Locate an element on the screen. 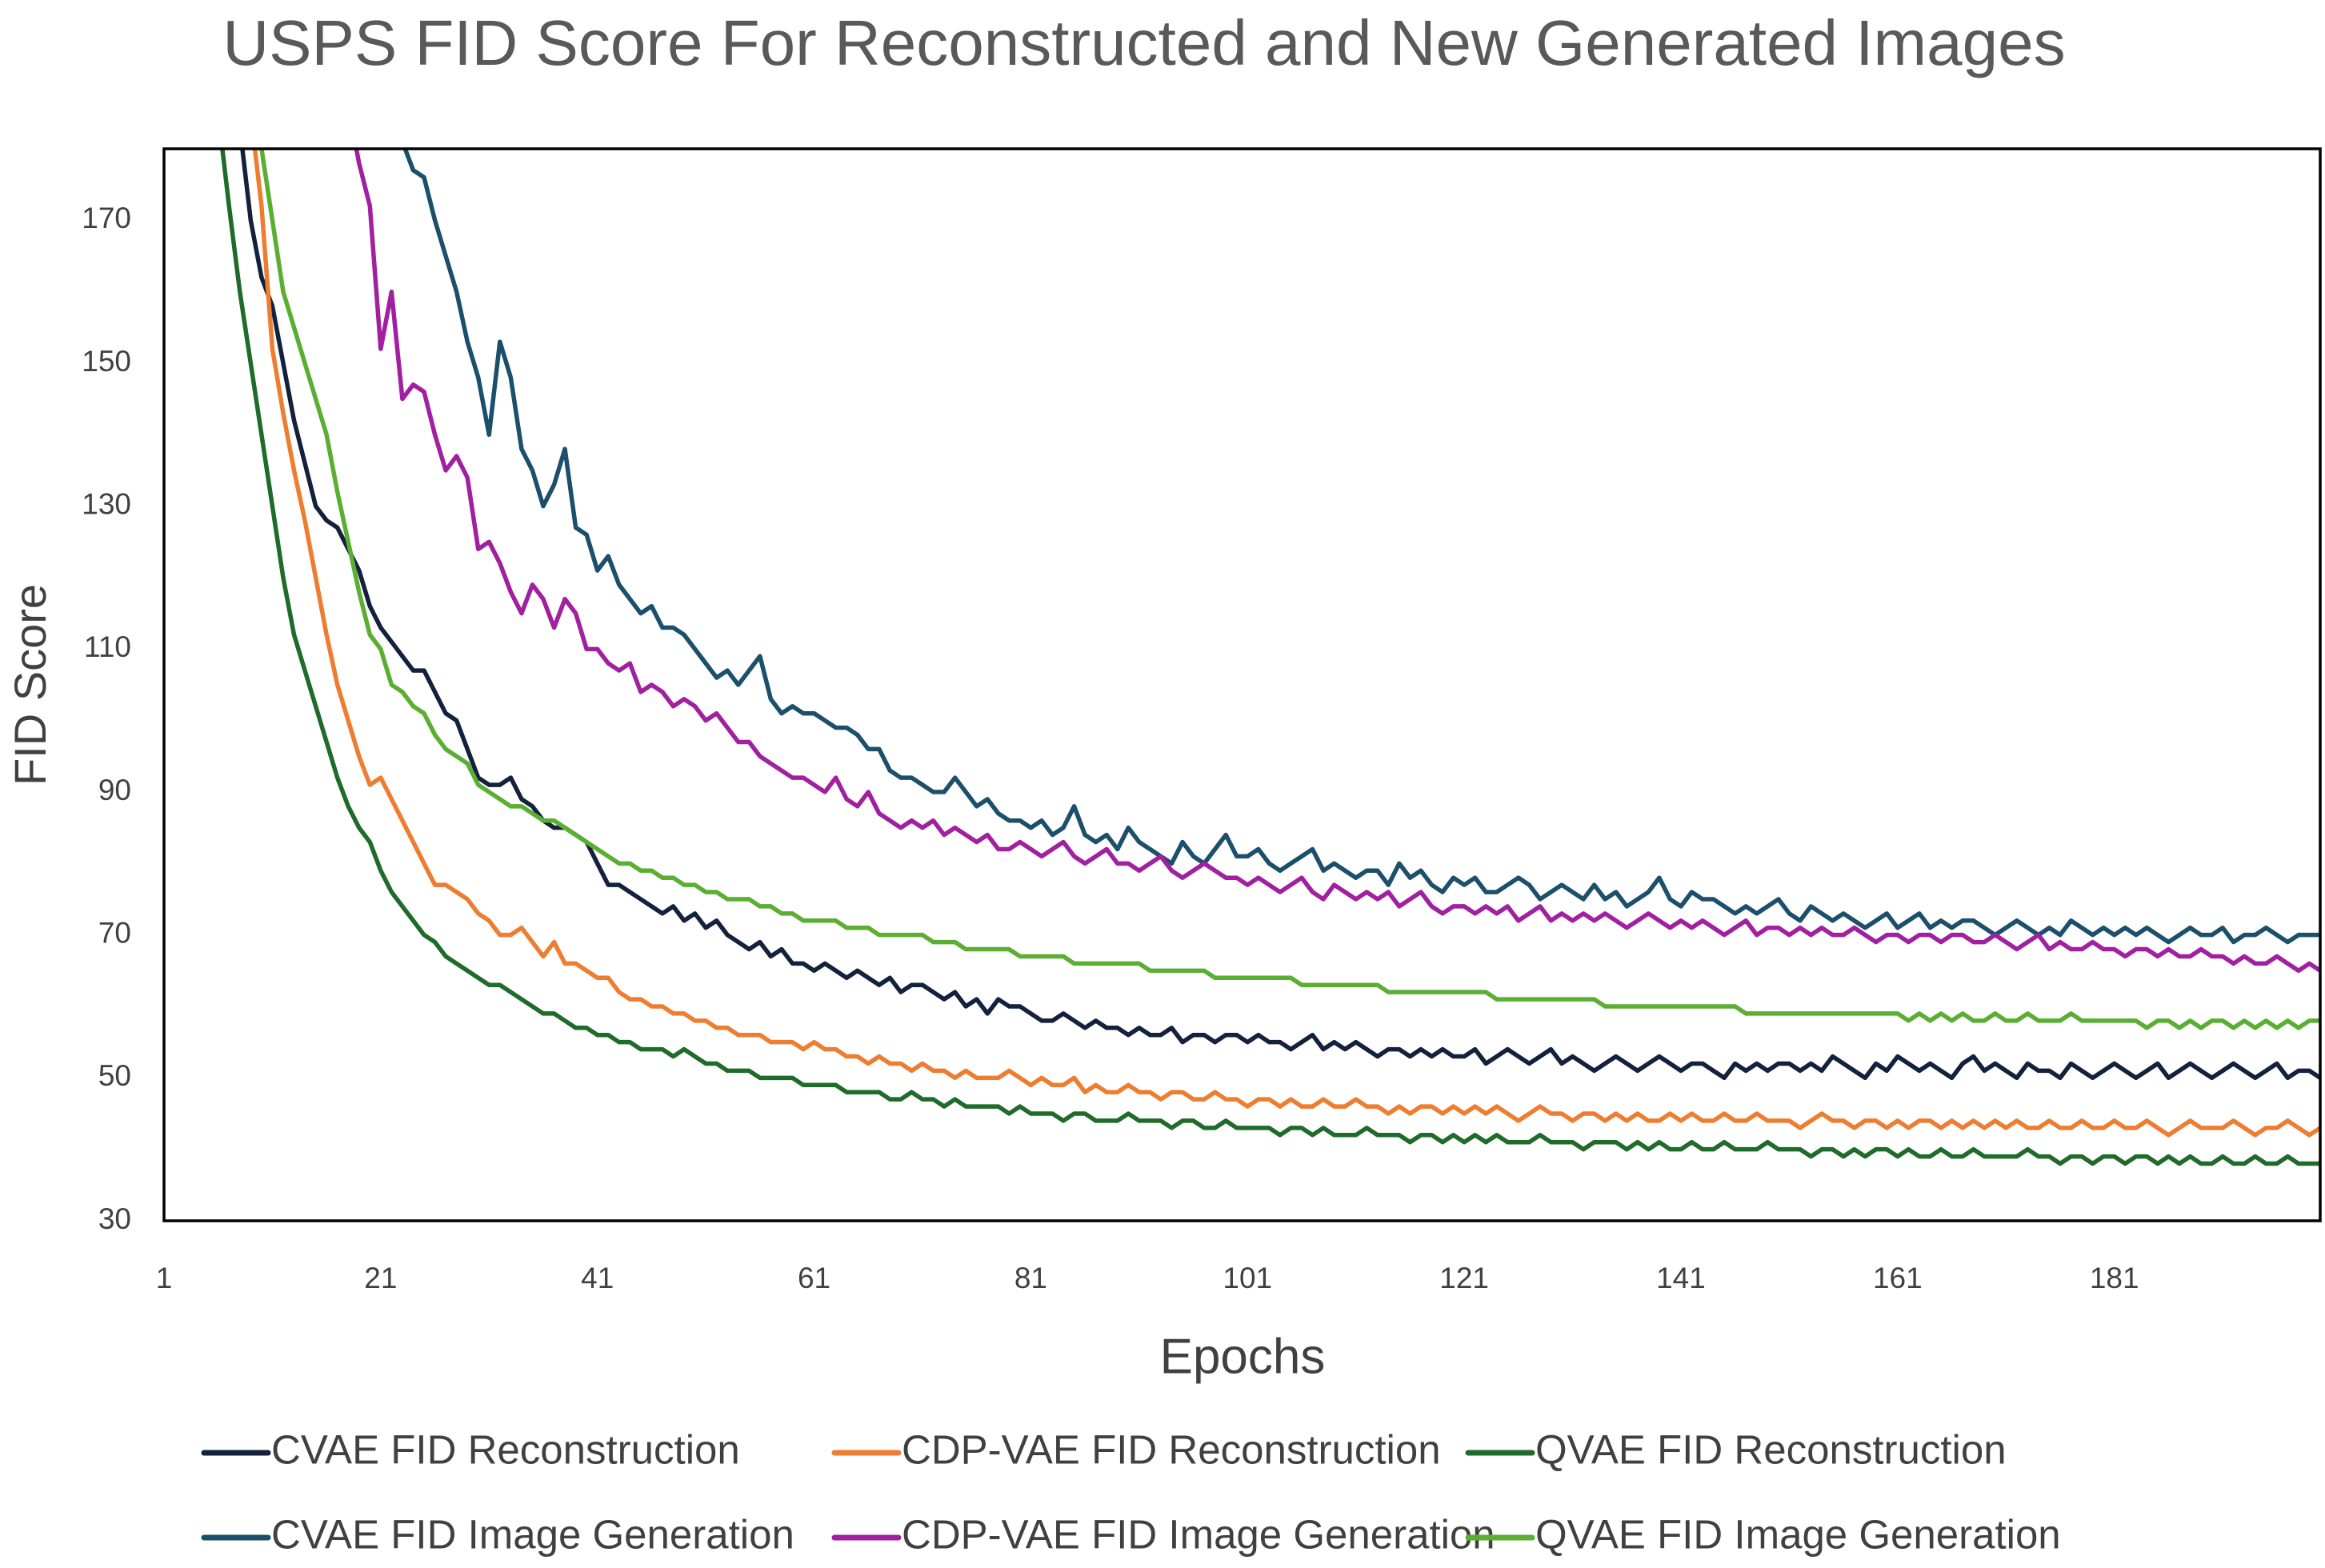 The height and width of the screenshot is (1568, 2325). x-tick-label: 181 is located at coordinates (2114, 1278).